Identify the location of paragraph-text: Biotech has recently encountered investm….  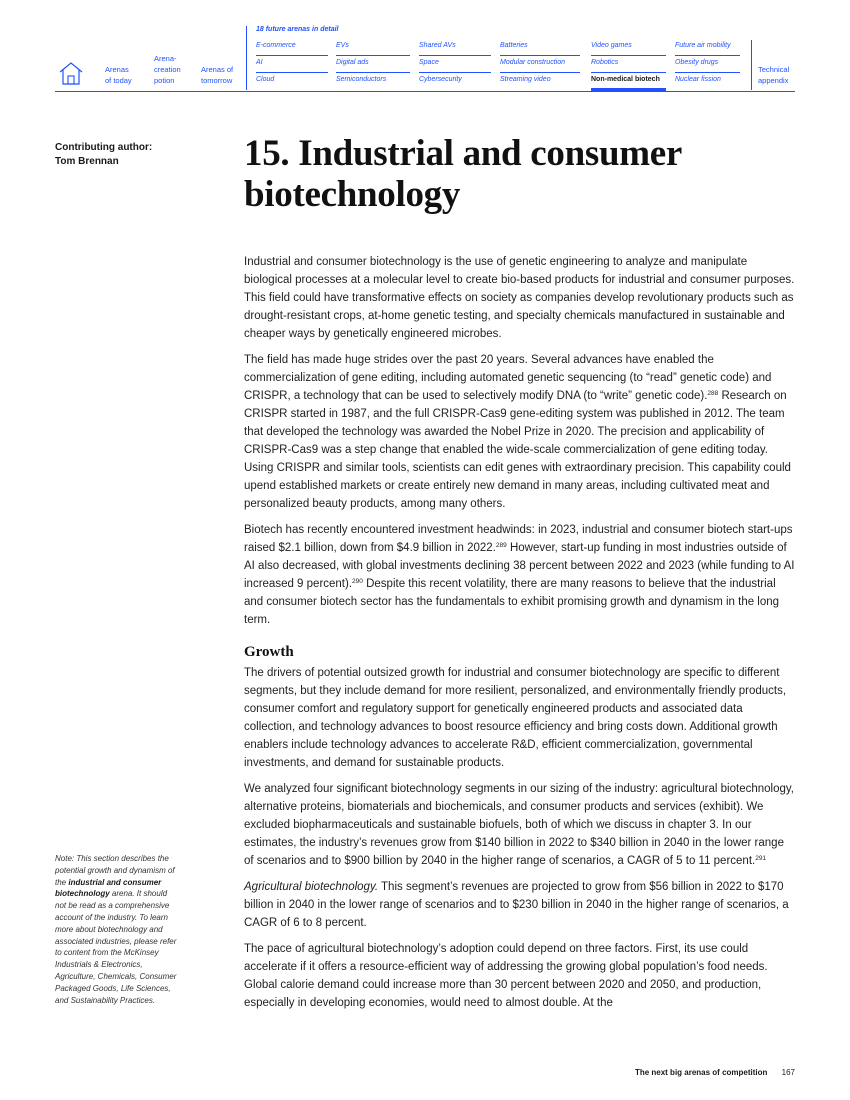
(518, 539).